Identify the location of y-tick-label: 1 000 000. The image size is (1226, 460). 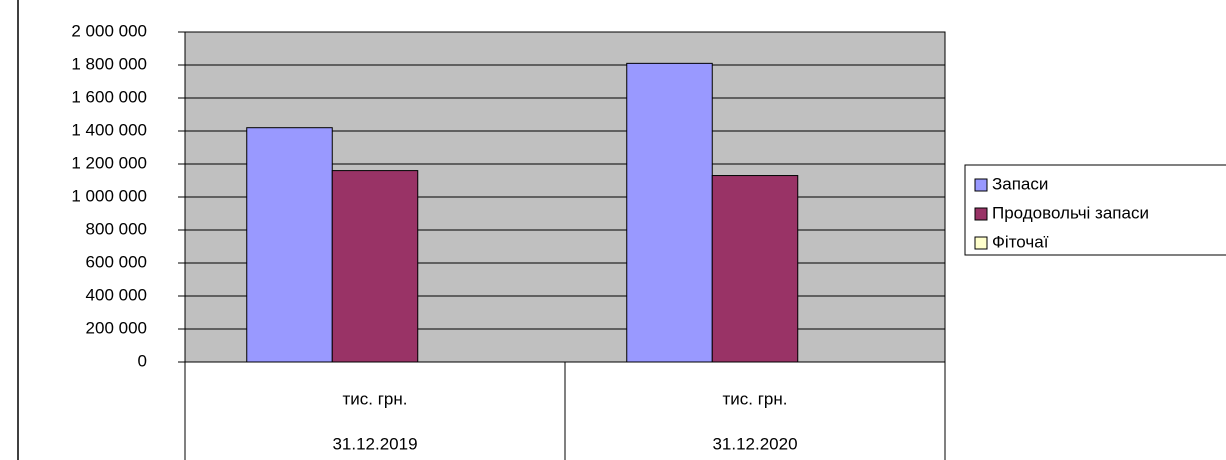
(109, 195).